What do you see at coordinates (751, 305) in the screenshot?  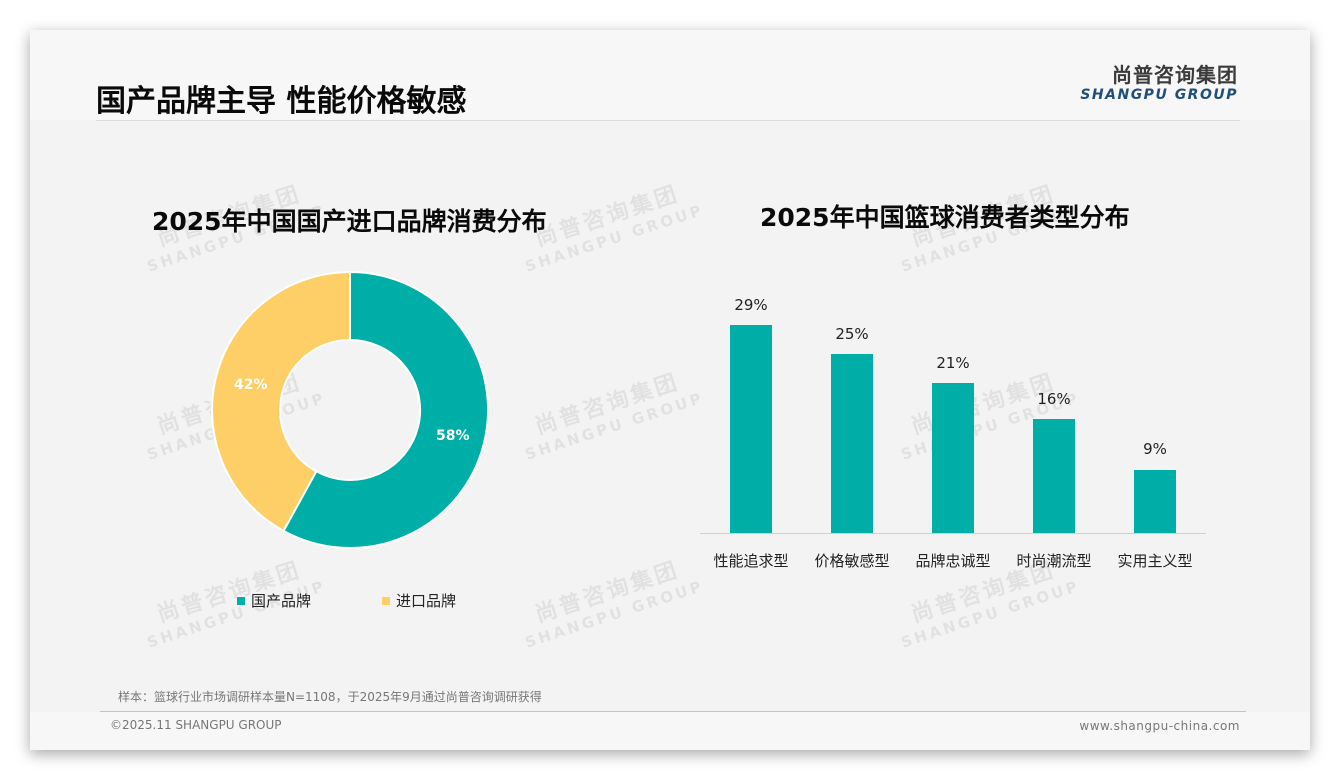 I see `bar-value: 29%` at bounding box center [751, 305].